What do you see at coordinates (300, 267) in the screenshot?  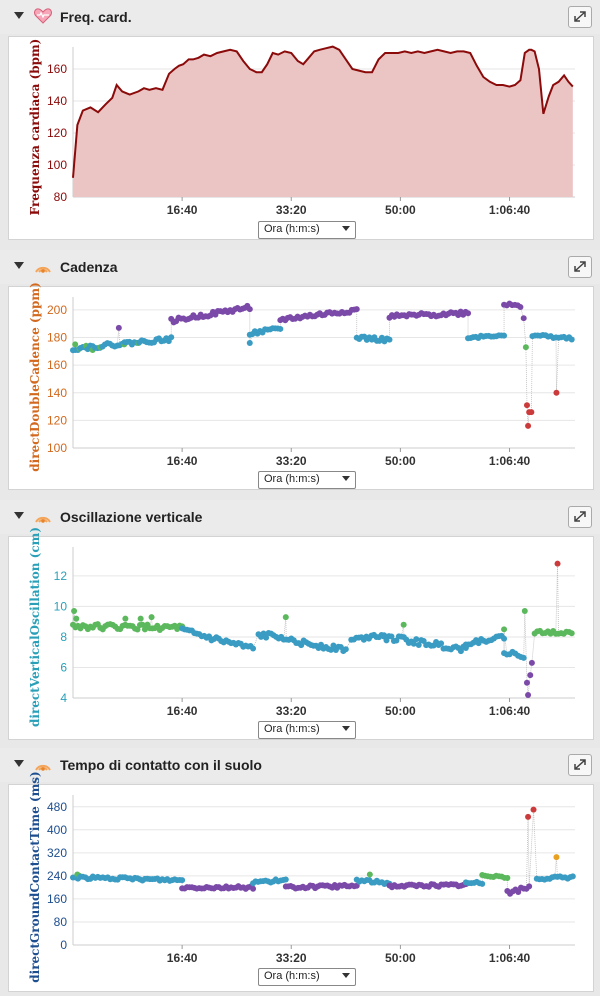 I see `panel-header: Cadenza` at bounding box center [300, 267].